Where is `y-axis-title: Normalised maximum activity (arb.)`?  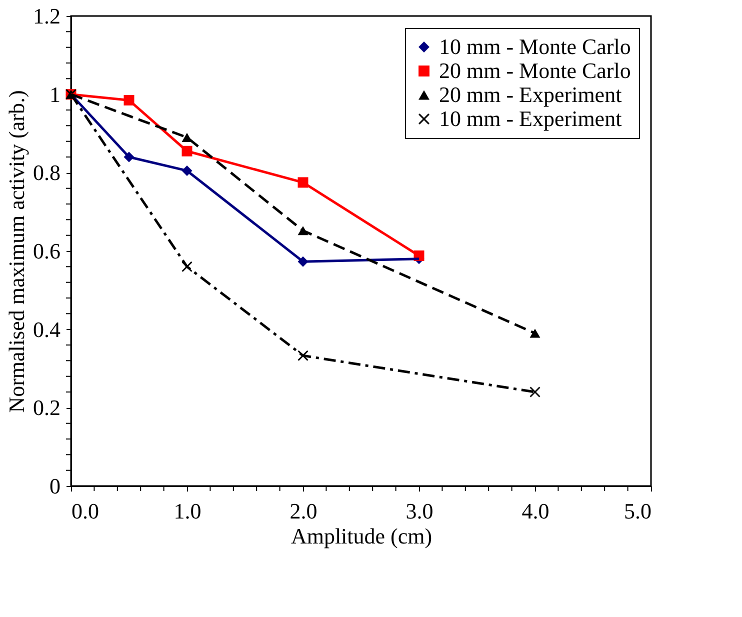
y-axis-title: Normalised maximum activity (arb.) is located at coordinates (16, 251).